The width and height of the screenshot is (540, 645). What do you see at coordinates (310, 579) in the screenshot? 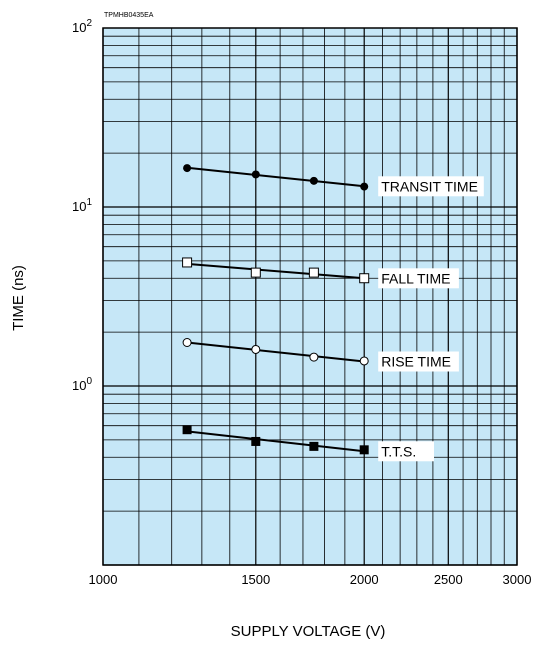
I see `x-tick-labels: 1000 1500 2000 2500 3000` at bounding box center [310, 579].